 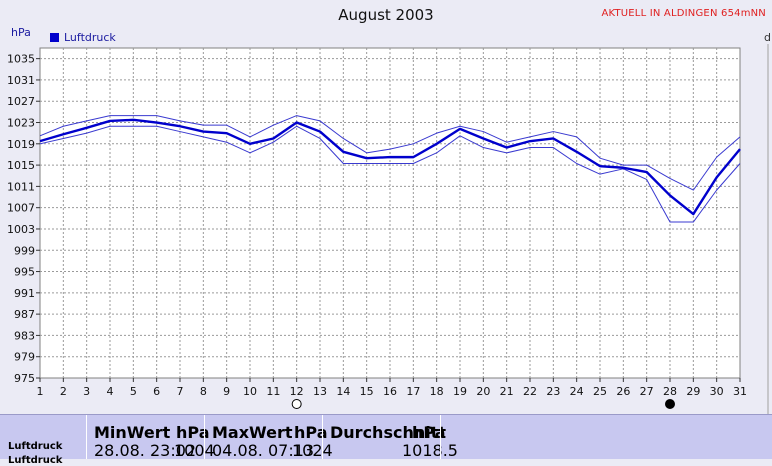 What do you see at coordinates (297, 391) in the screenshot?
I see `x-tick-label: 12` at bounding box center [297, 391].